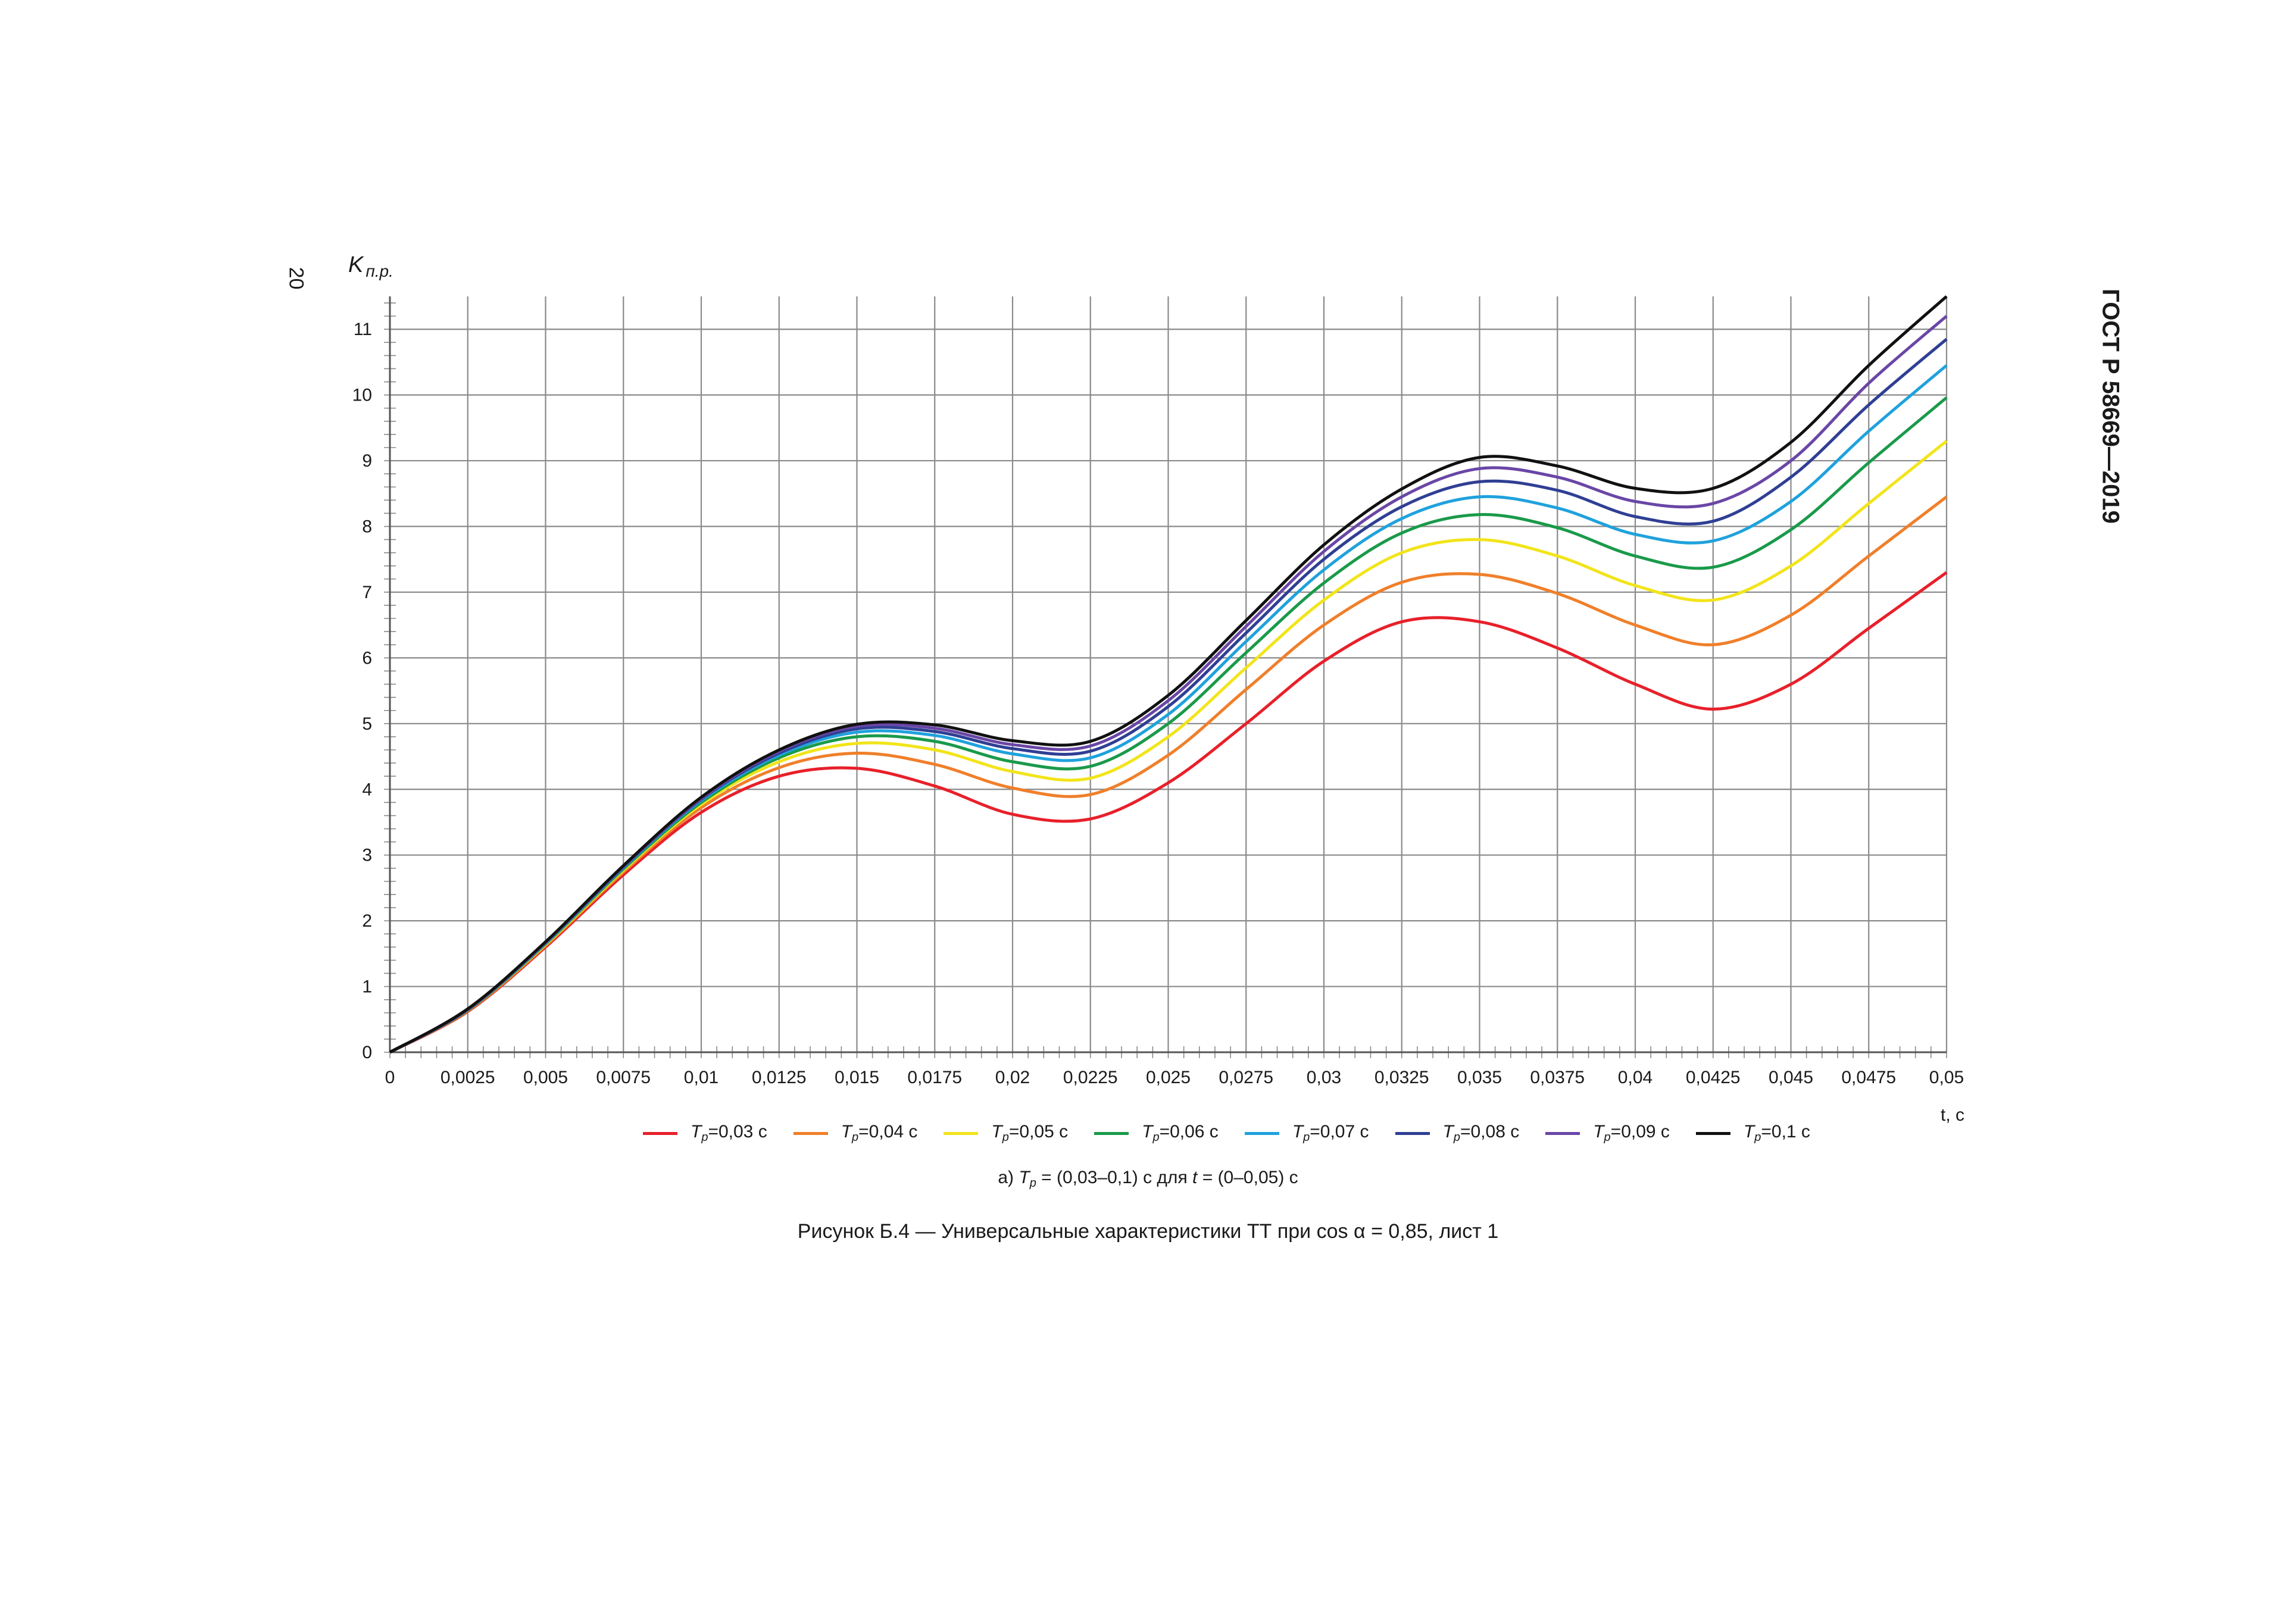  Describe the element at coordinates (1640, 1132) in the screenshot. I see `legend-label-value: =0,09 с` at that location.